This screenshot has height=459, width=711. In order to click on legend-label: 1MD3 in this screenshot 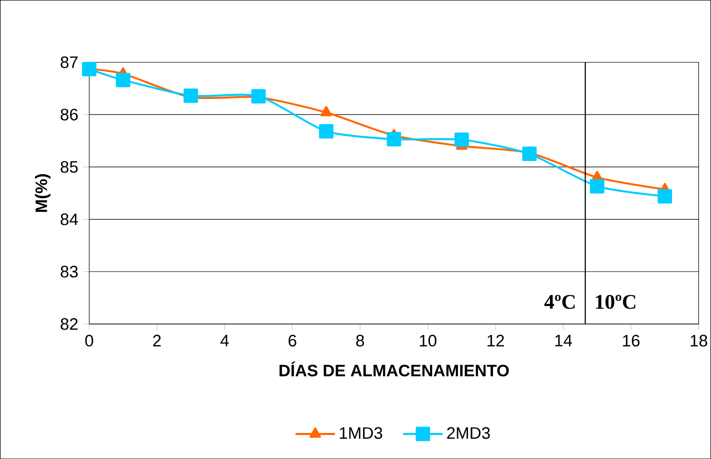, I will do `click(361, 433)`.